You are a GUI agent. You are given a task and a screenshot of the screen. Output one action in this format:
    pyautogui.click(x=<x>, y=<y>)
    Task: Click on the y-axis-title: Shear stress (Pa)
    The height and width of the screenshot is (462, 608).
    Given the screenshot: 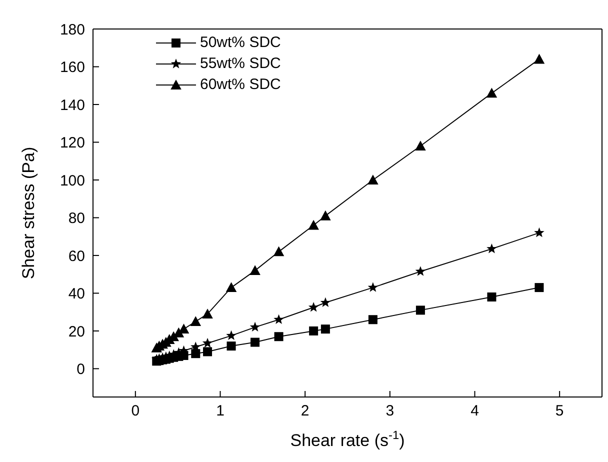 What is the action you would take?
    pyautogui.click(x=28, y=213)
    